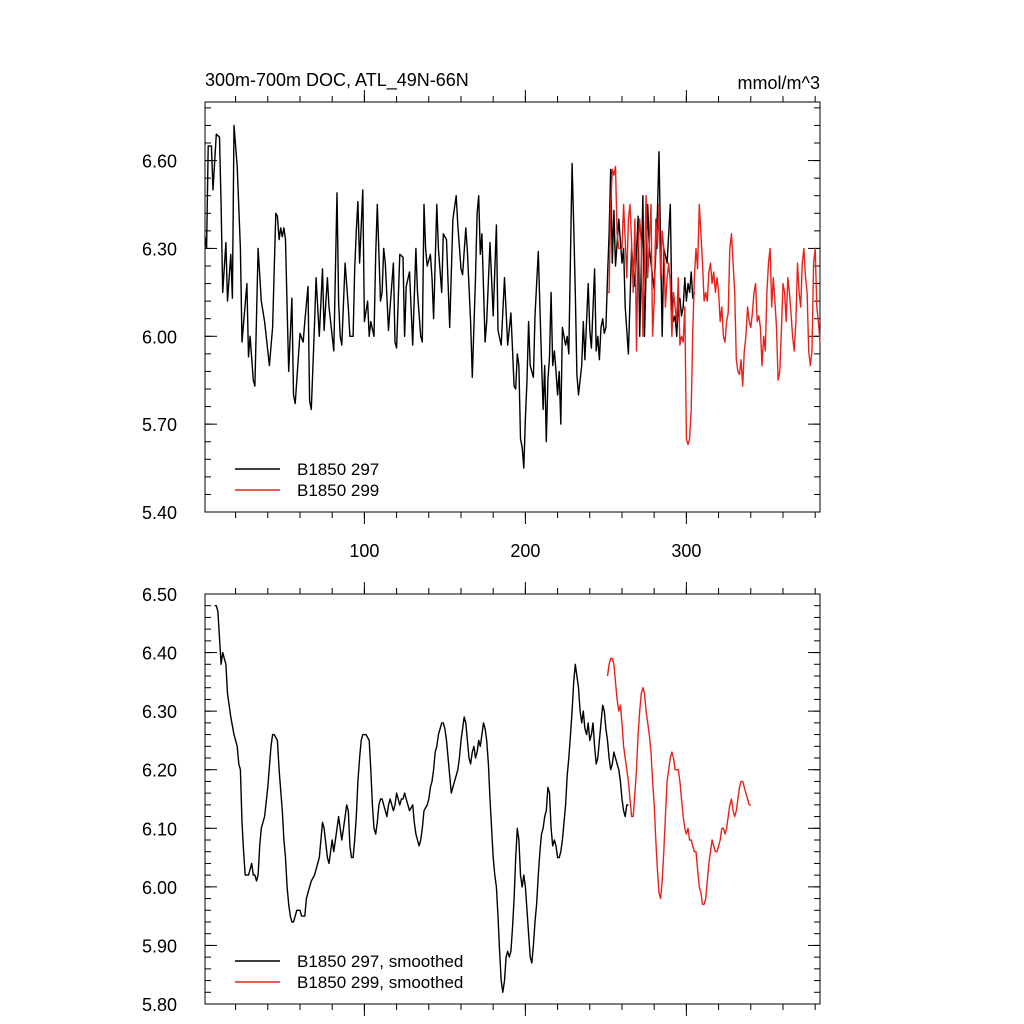 Image resolution: width=1024 pixels, height=1024 pixels. Describe the element at coordinates (159, 888) in the screenshot. I see `bottom-ytick-label: 6.00` at that location.